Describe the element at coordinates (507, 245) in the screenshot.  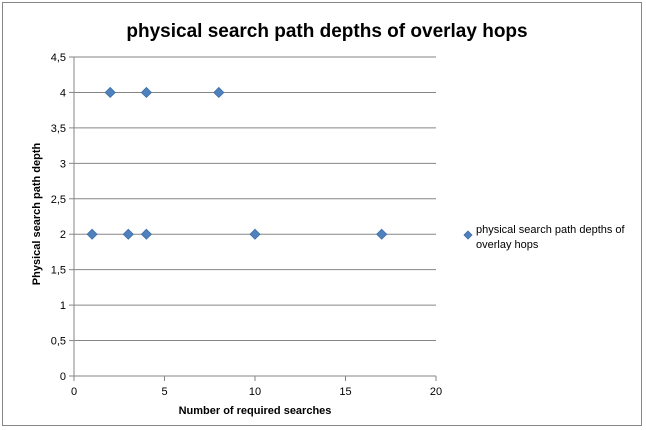
I see `legend-label-line-2: overlay hops` at that location.